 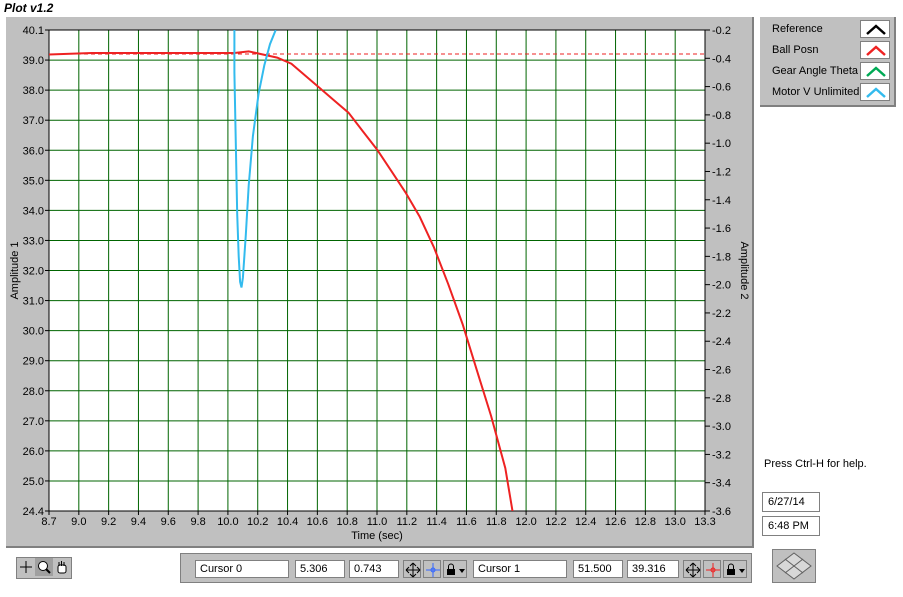 What do you see at coordinates (33, 482) in the screenshot?
I see `y-left-tick-label: 25.0` at bounding box center [33, 482].